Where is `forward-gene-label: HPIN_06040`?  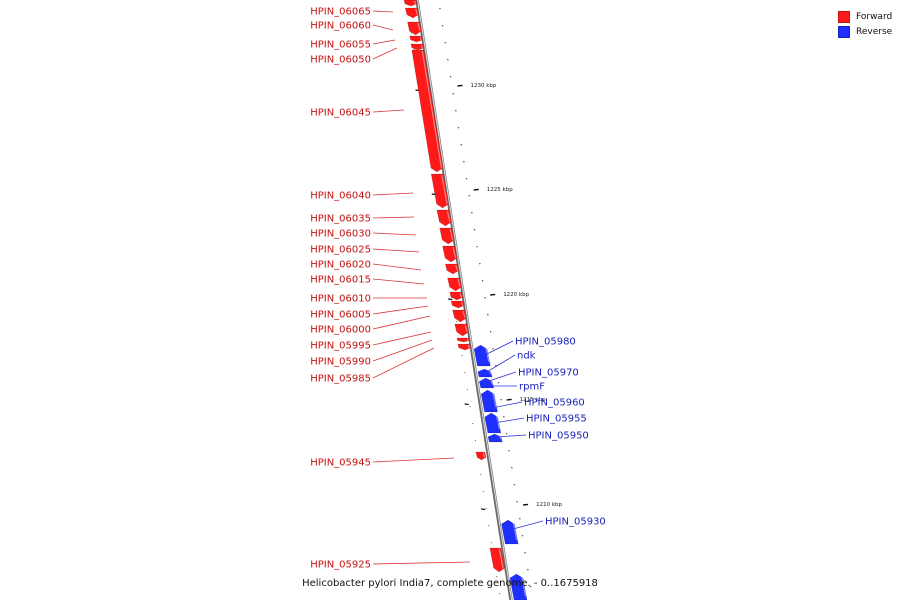 forward-gene-label: HPIN_06040 is located at coordinates (340, 196).